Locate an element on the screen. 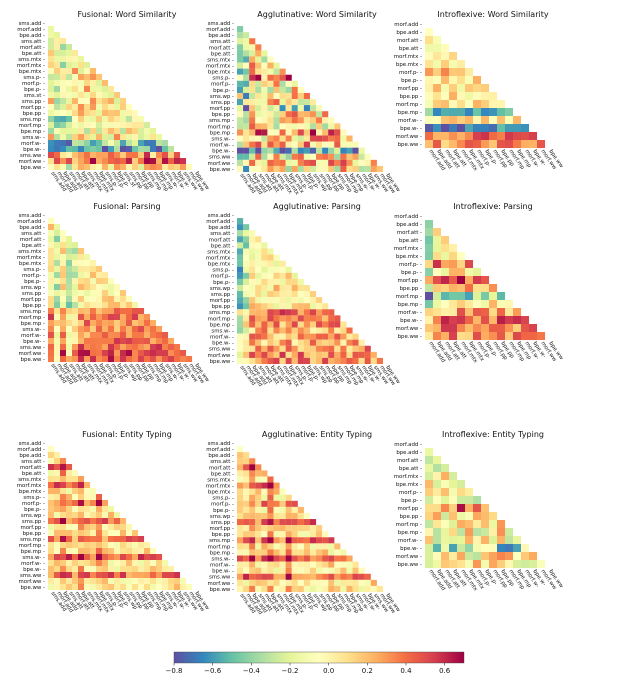  row-tick-label: sms.att - is located at coordinates (222, 42).